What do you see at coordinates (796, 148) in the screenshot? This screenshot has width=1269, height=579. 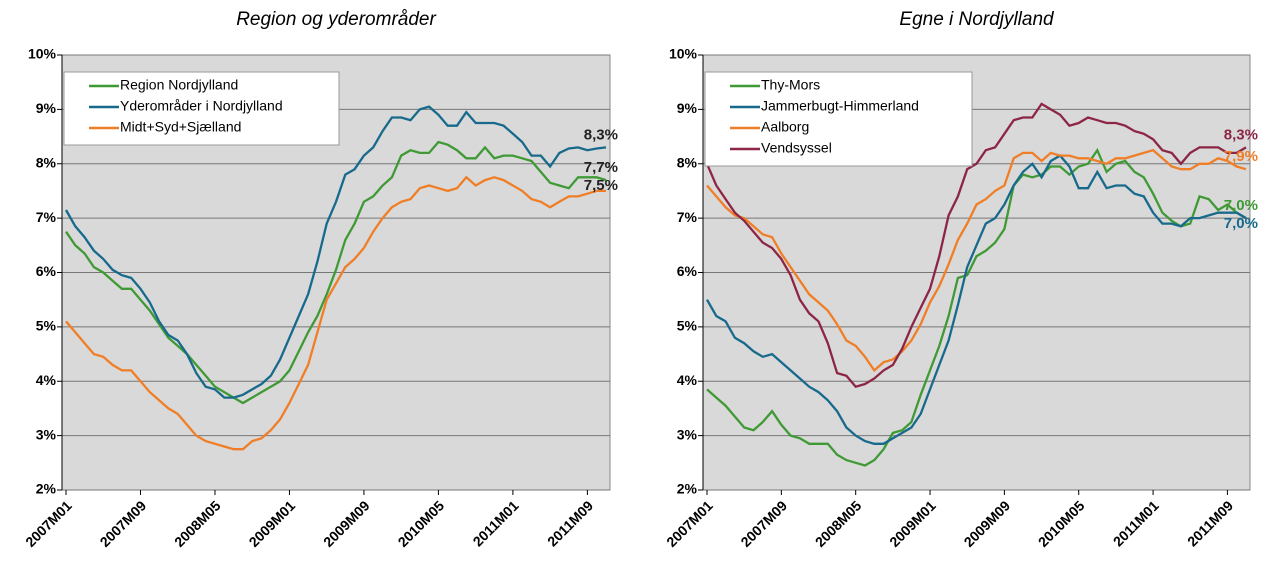 I see `legend-label: Vendsyssel` at bounding box center [796, 148].